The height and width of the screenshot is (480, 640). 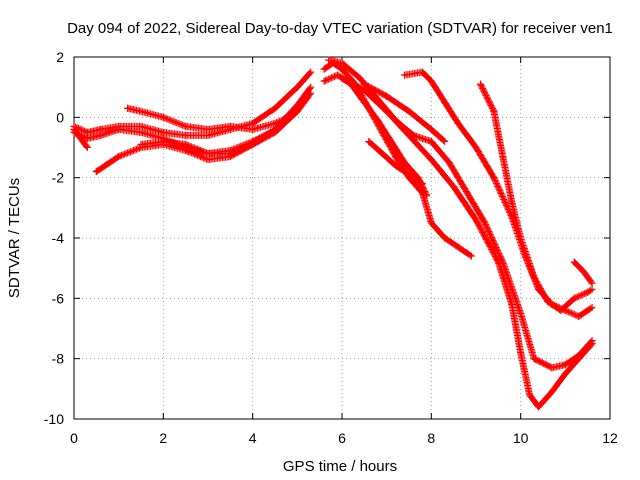 I want to click on y-tick-label: -8, so click(x=58, y=359).